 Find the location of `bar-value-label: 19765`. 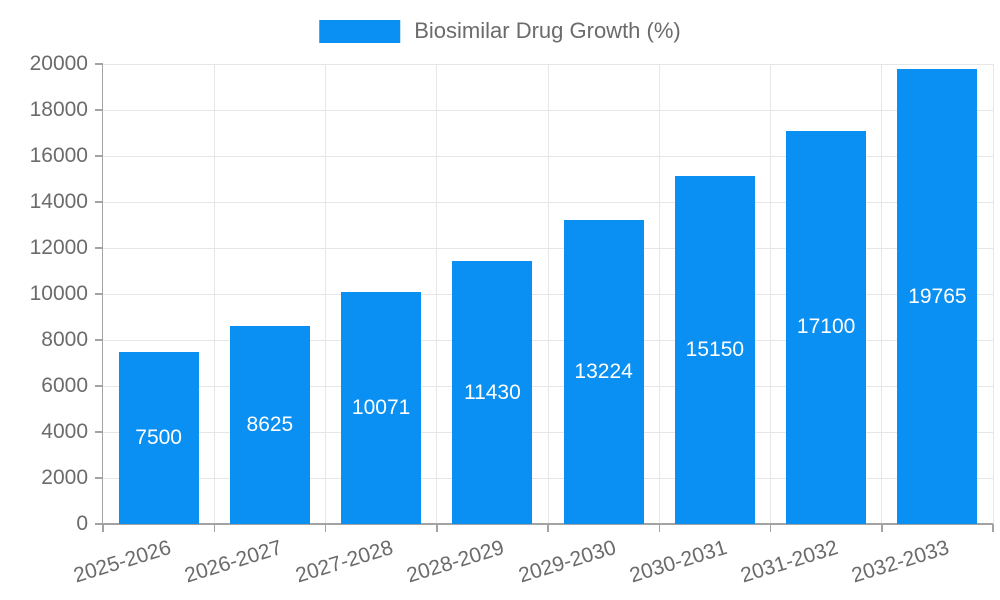

bar-value-label: 19765 is located at coordinates (937, 296).